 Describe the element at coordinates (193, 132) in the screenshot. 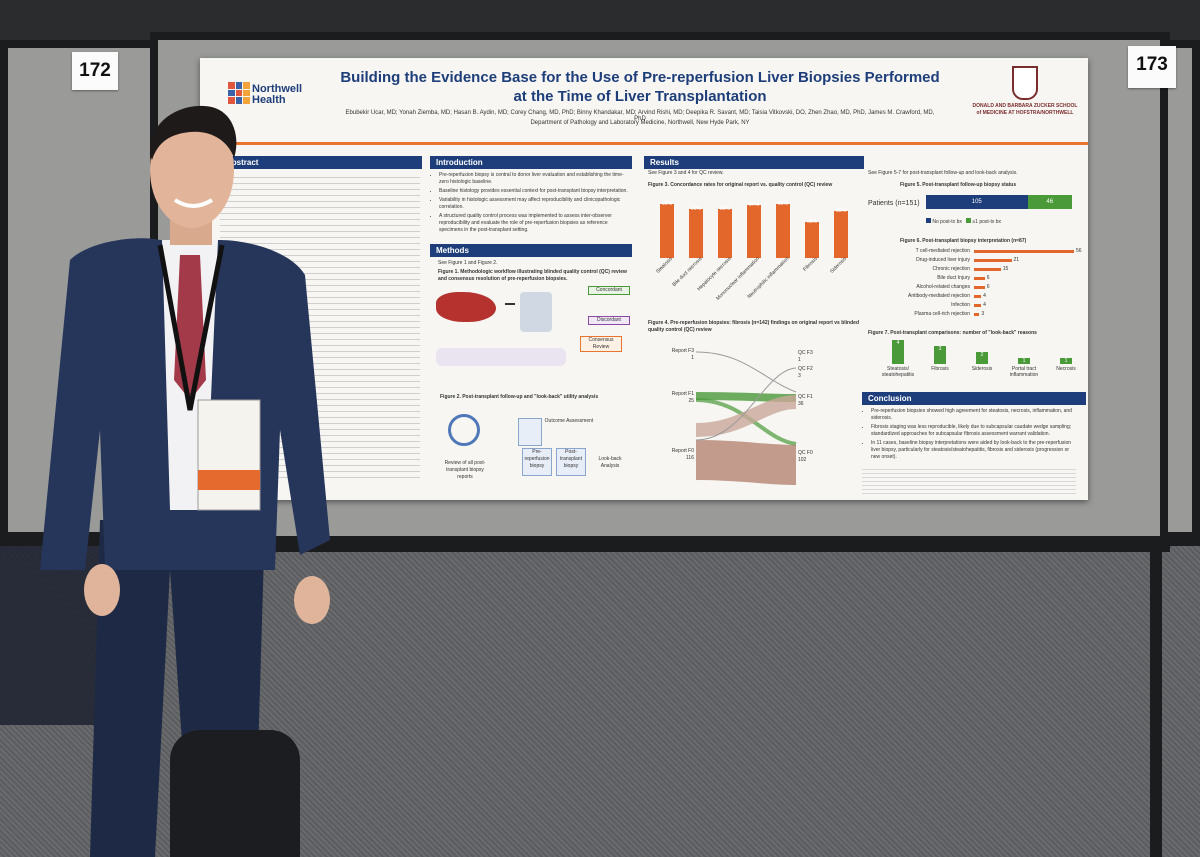

I see `hair` at that location.